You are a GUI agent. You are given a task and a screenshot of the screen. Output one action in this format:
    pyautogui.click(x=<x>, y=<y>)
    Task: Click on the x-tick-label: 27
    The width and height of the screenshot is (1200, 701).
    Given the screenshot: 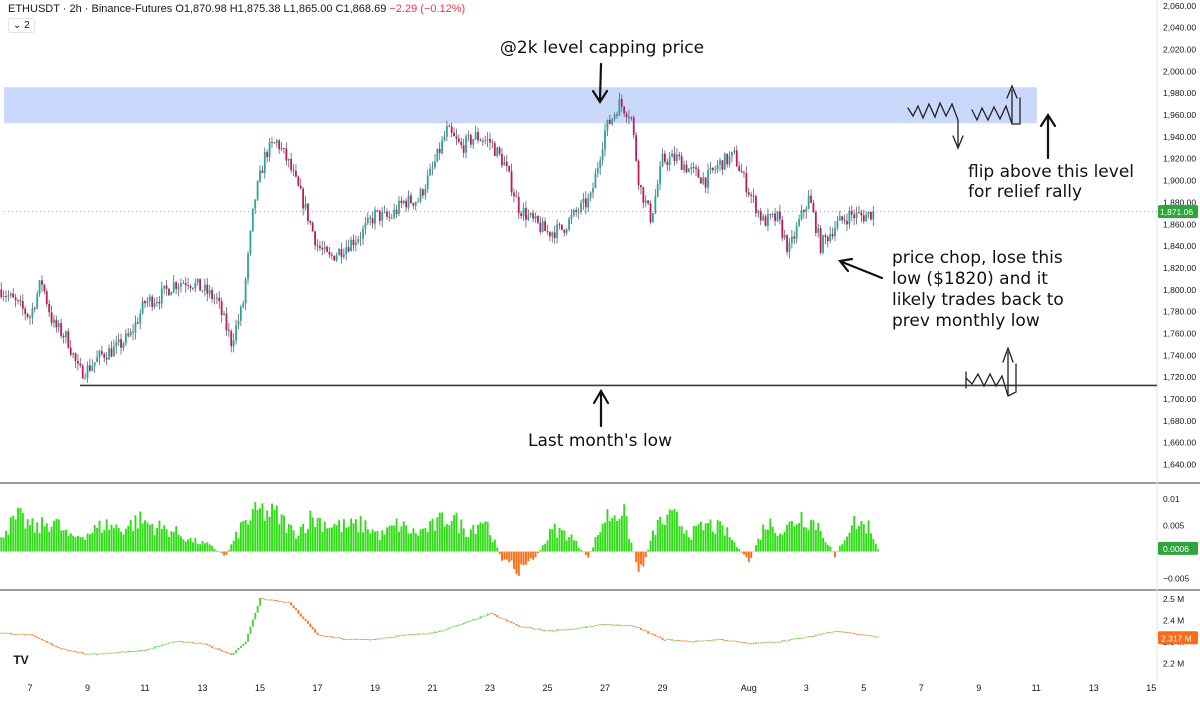 What is the action you would take?
    pyautogui.click(x=605, y=688)
    